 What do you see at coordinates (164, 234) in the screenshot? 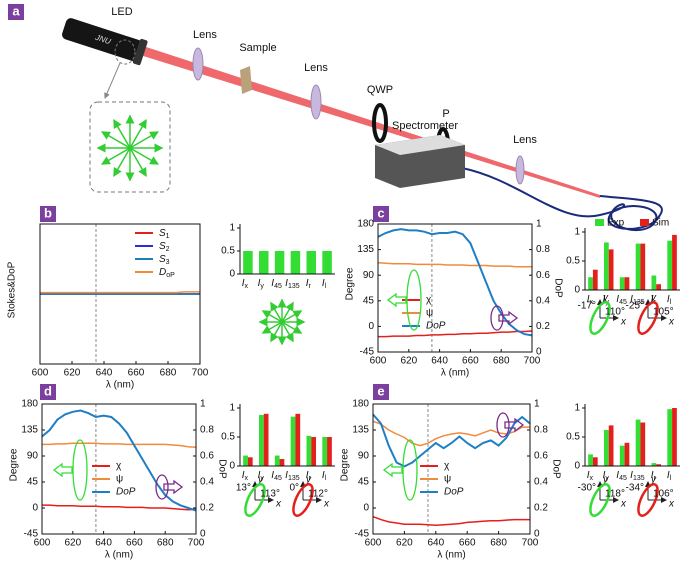
I see `legend-label: S1` at bounding box center [164, 234].